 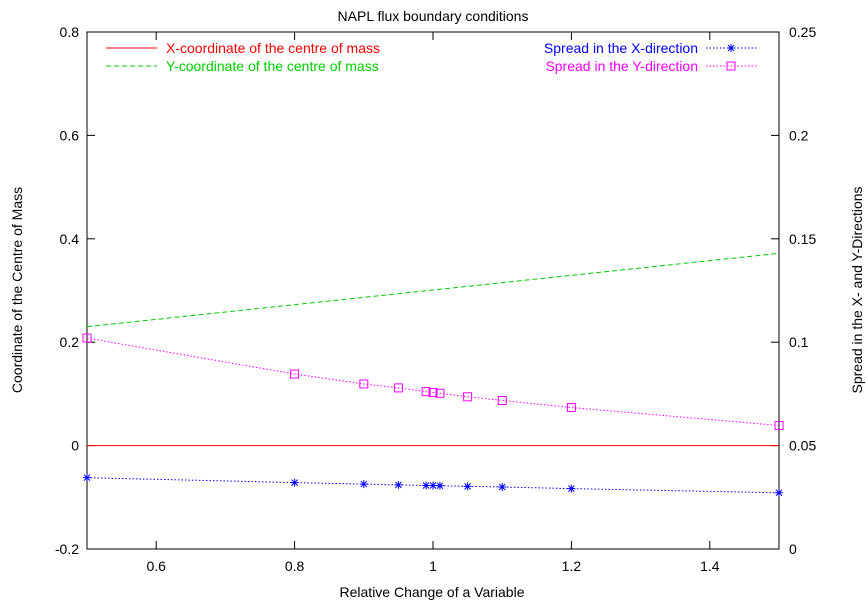 What do you see at coordinates (70, 32) in the screenshot?
I see `y-tick-label: 0.8` at bounding box center [70, 32].